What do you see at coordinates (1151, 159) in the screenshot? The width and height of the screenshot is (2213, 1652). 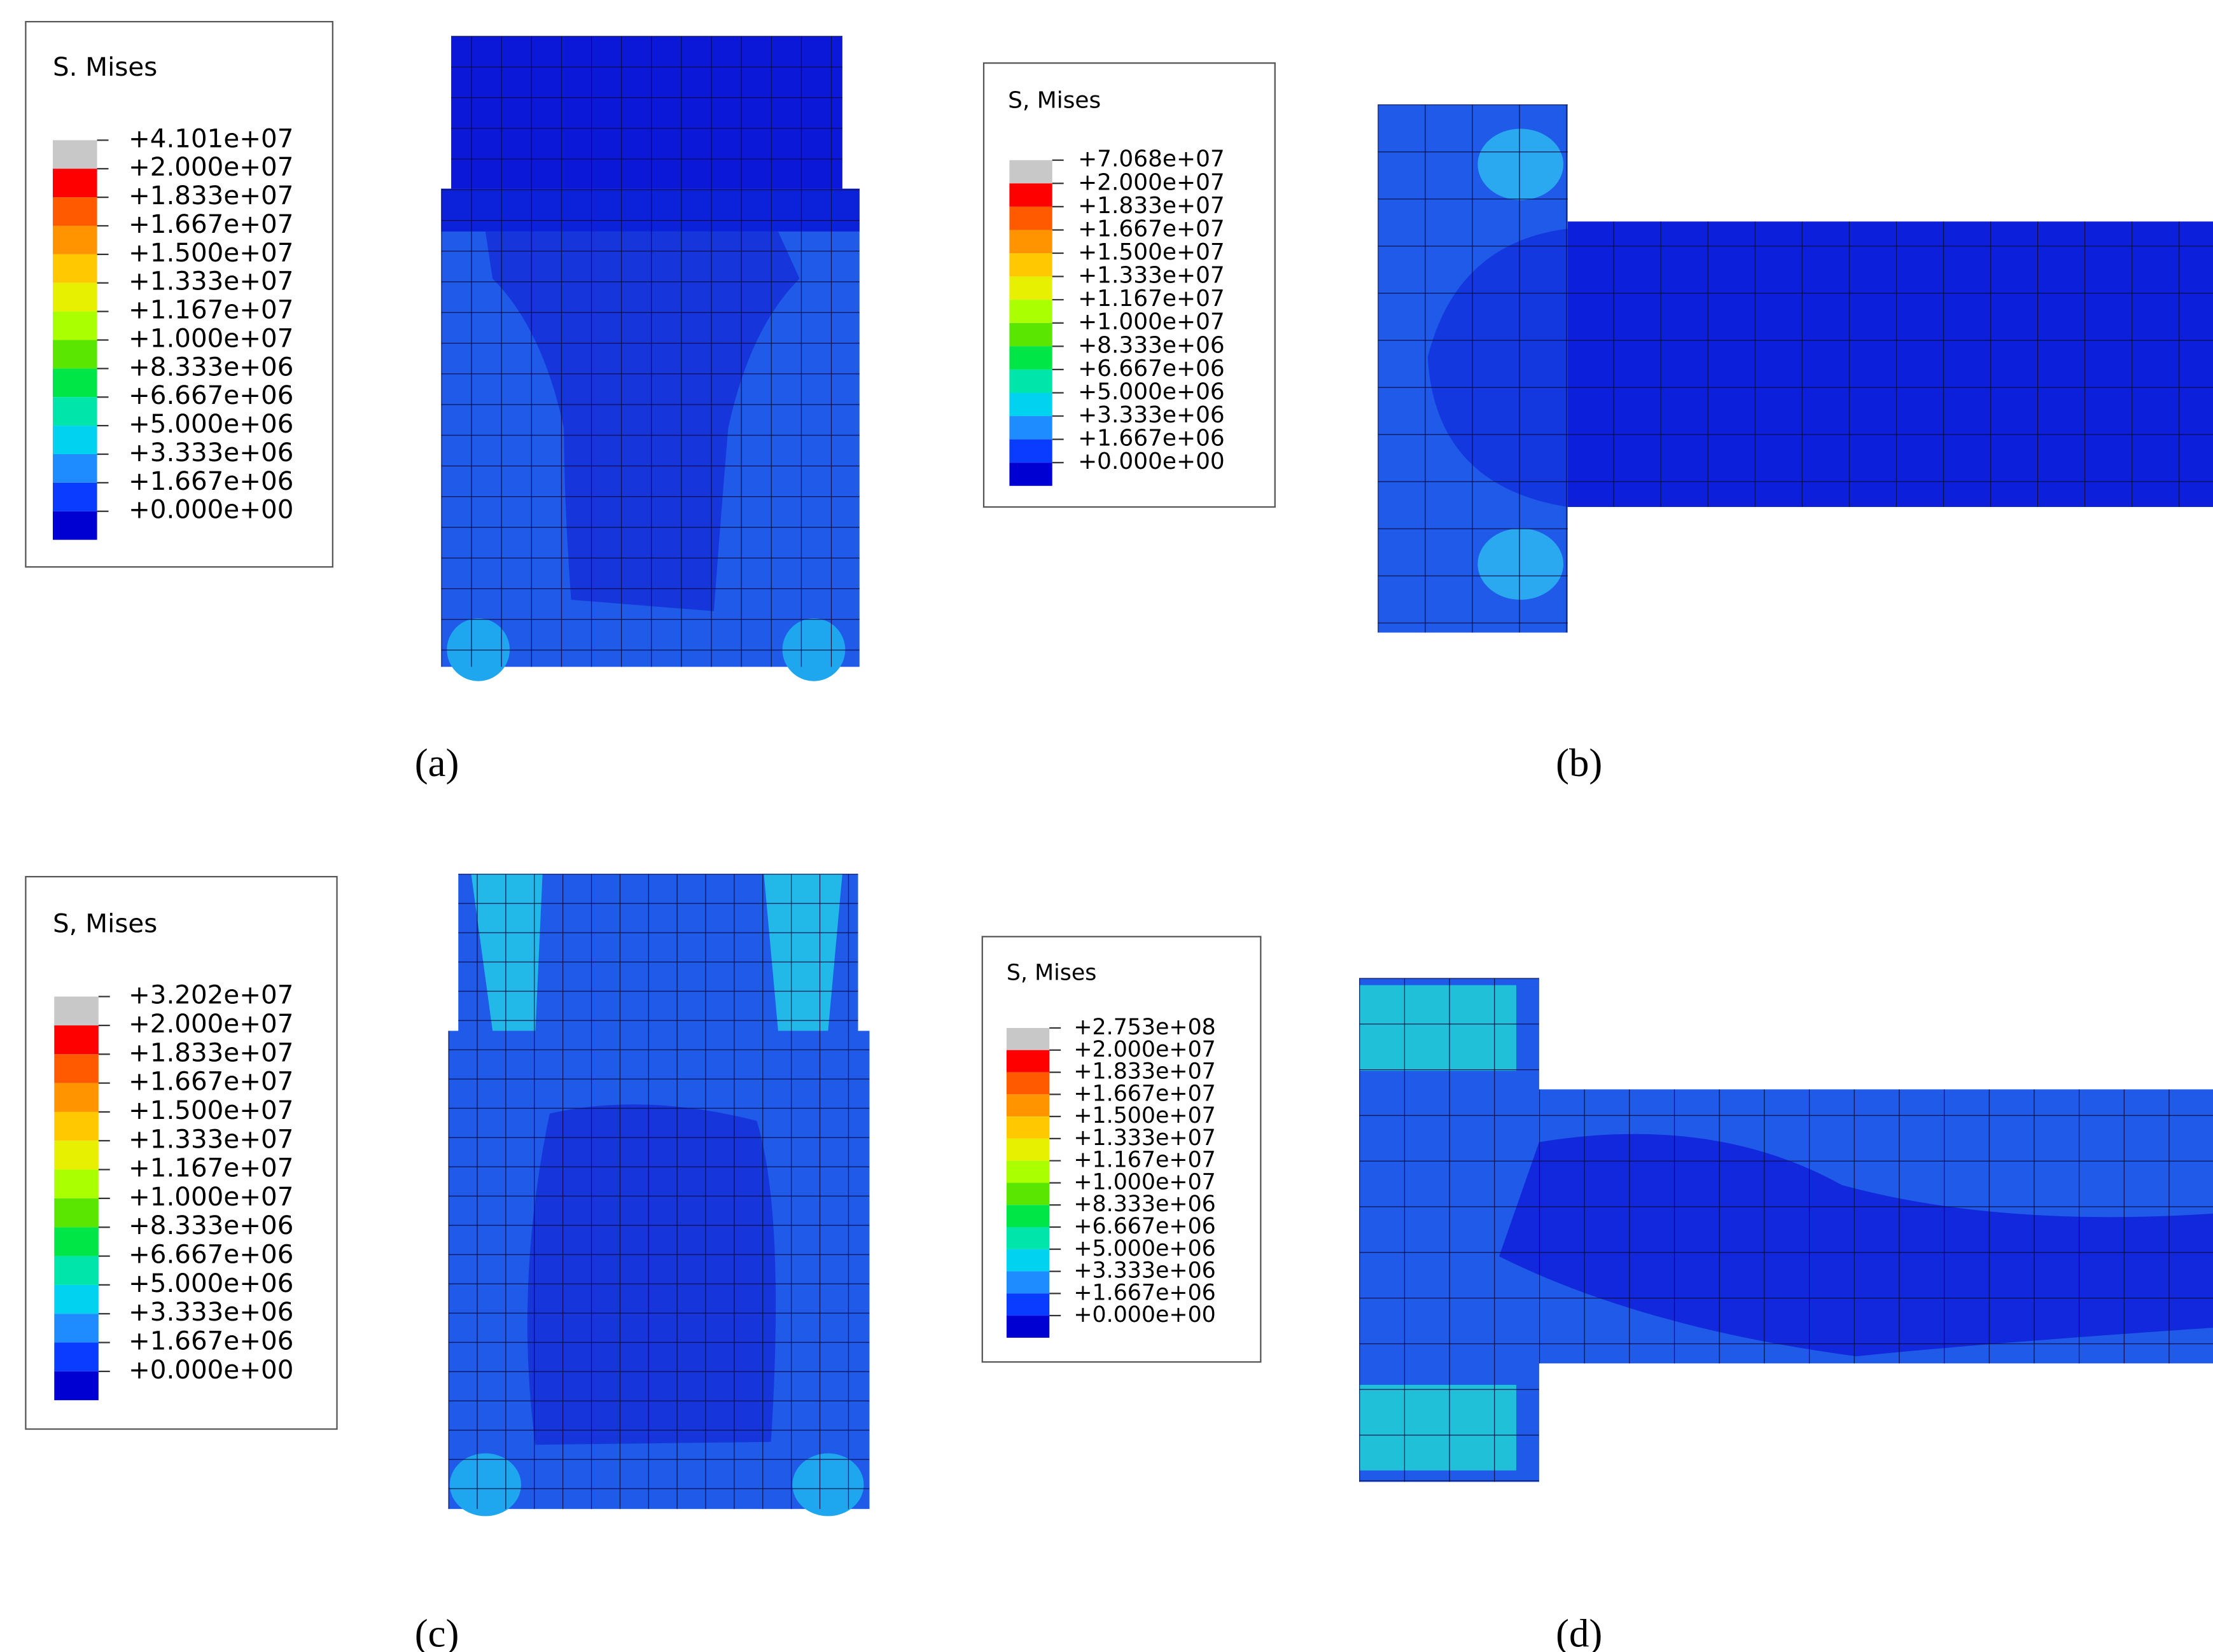 I see `legend-label: +7.068e+07` at bounding box center [1151, 159].